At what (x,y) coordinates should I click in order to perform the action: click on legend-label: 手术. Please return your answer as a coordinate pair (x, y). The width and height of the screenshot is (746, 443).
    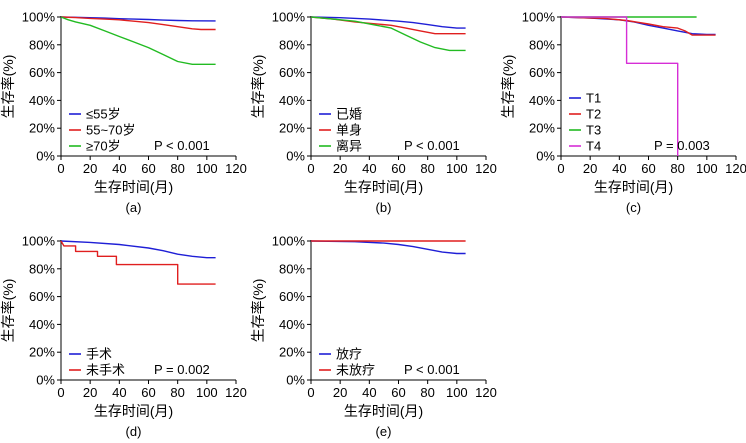
    Looking at the image, I should click on (99, 354).